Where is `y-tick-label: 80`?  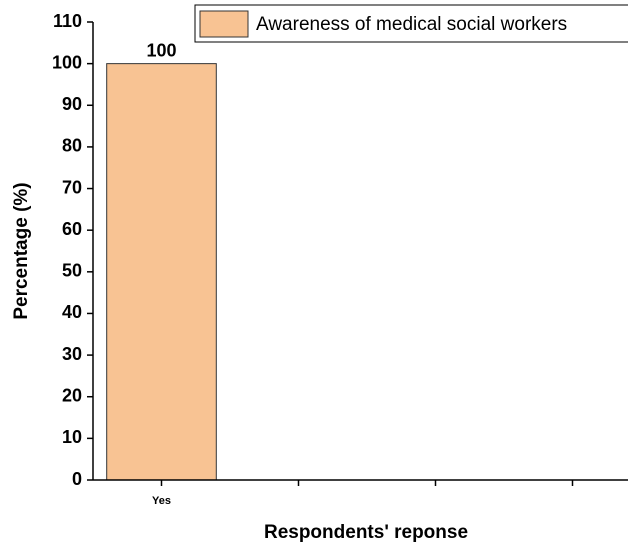 y-tick-label: 80 is located at coordinates (72, 146).